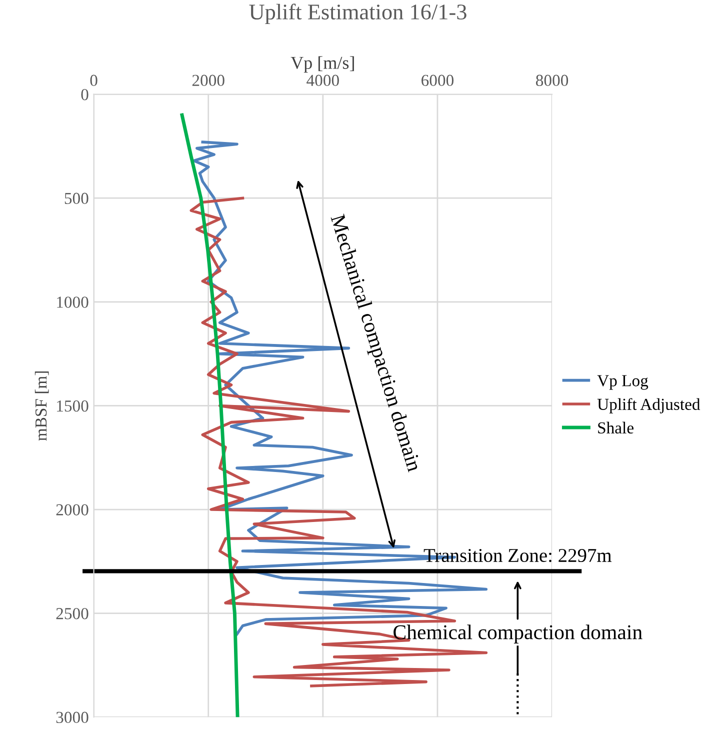 The height and width of the screenshot is (731, 716). Describe the element at coordinates (518, 555) in the screenshot. I see `ref-line-label: Transition Zone: 2297m` at that location.